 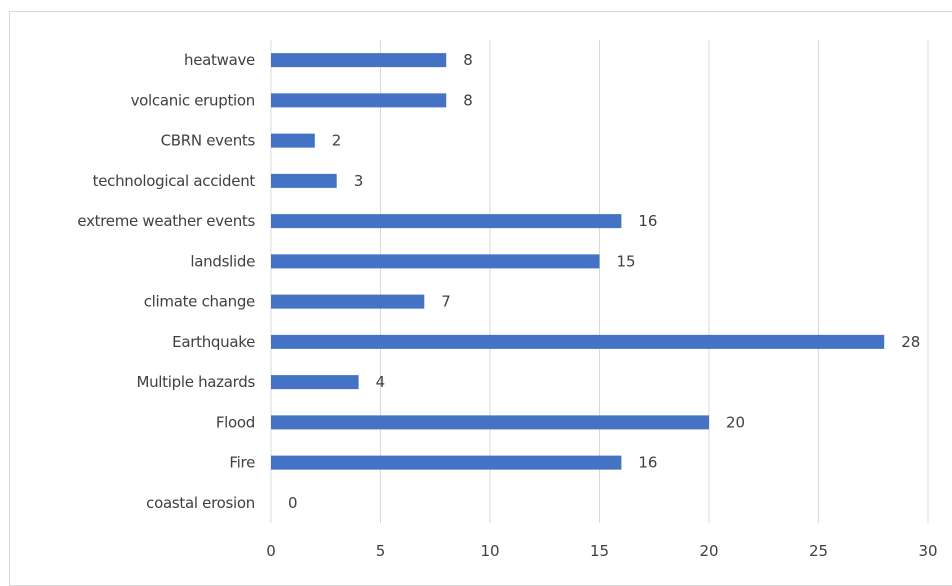 What do you see at coordinates (927, 551) in the screenshot?
I see `x-tick-label: 30` at bounding box center [927, 551].